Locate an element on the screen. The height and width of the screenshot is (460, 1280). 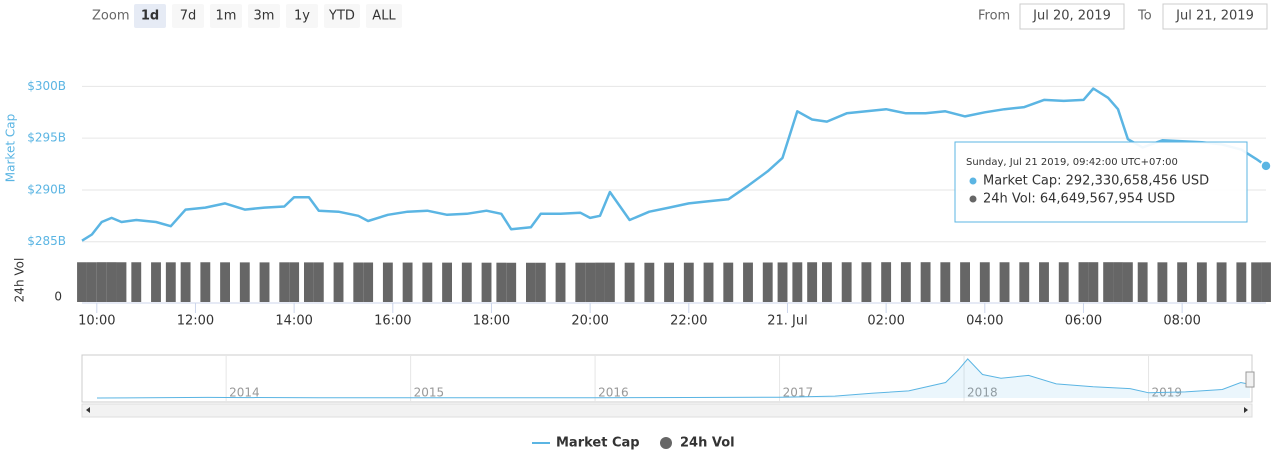
scrollbar is located at coordinates (667, 410).